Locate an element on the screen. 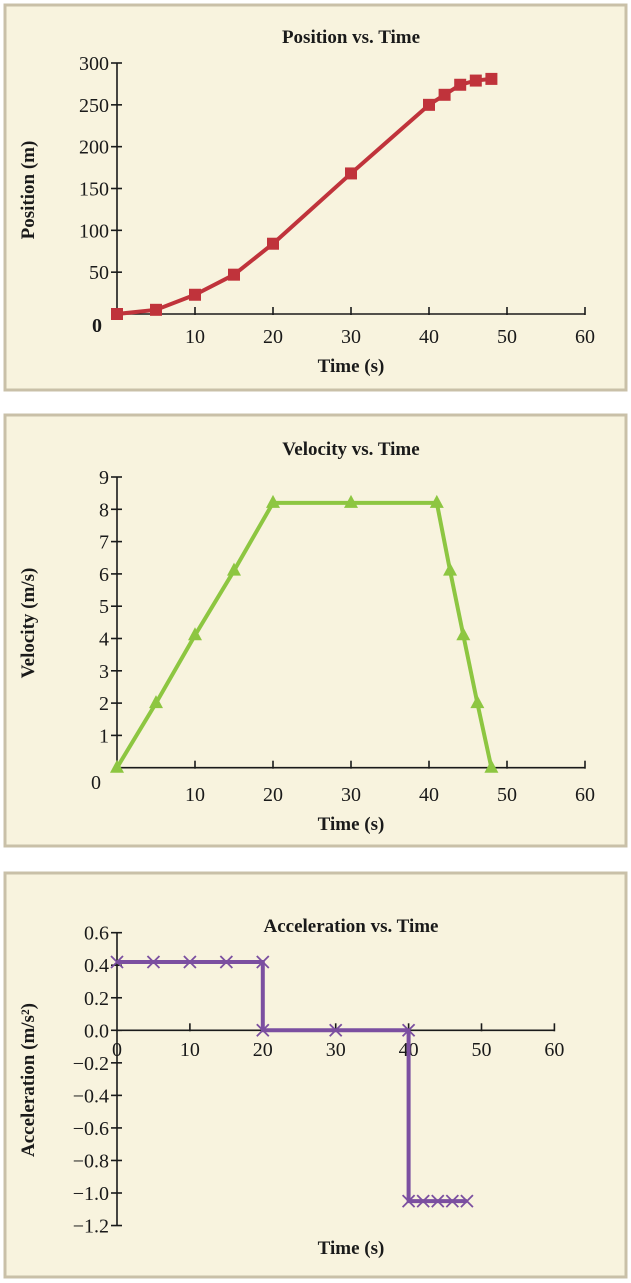 The height and width of the screenshot is (1283, 631). y-tick-label: 9 is located at coordinates (104, 478).